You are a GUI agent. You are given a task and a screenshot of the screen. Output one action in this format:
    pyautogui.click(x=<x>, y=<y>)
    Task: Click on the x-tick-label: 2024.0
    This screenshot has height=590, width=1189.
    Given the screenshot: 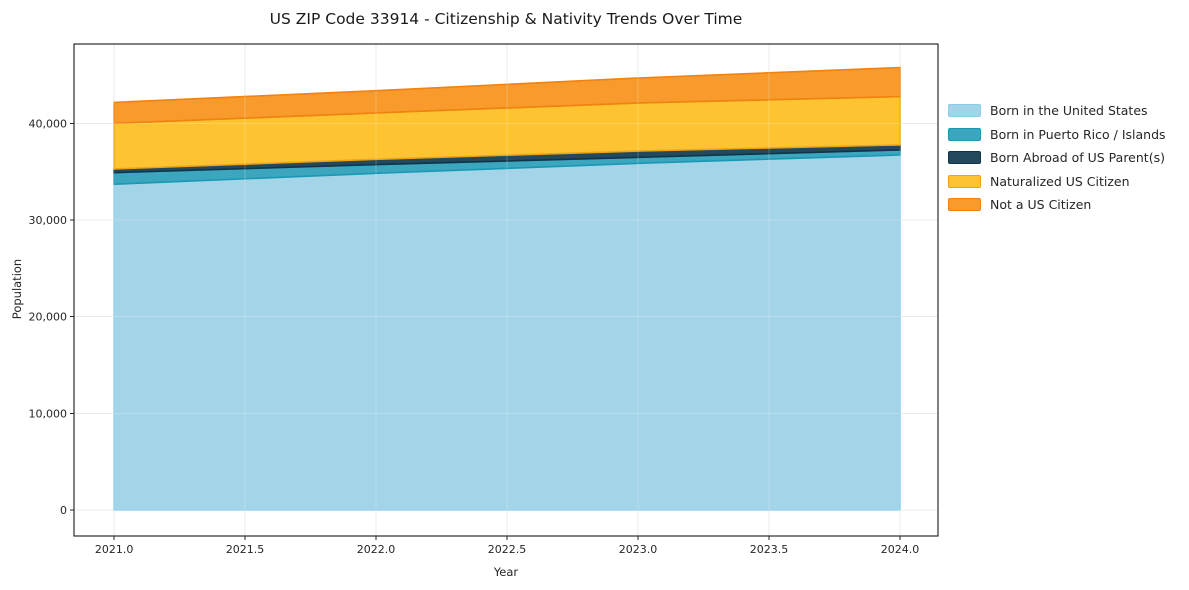 What is the action you would take?
    pyautogui.click(x=900, y=549)
    